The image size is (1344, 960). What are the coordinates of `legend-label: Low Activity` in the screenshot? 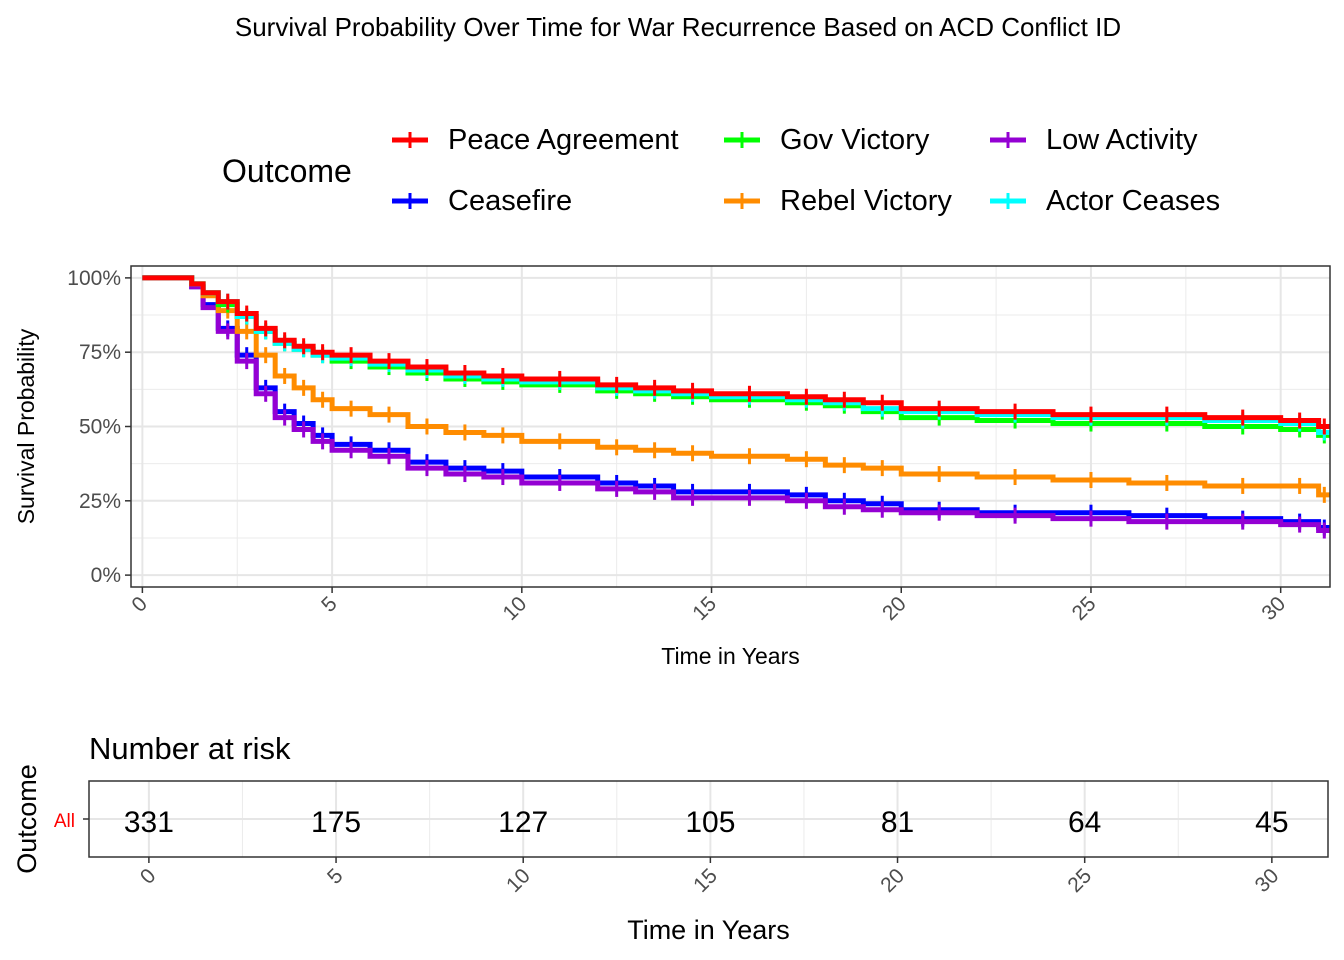 It's located at (1122, 140).